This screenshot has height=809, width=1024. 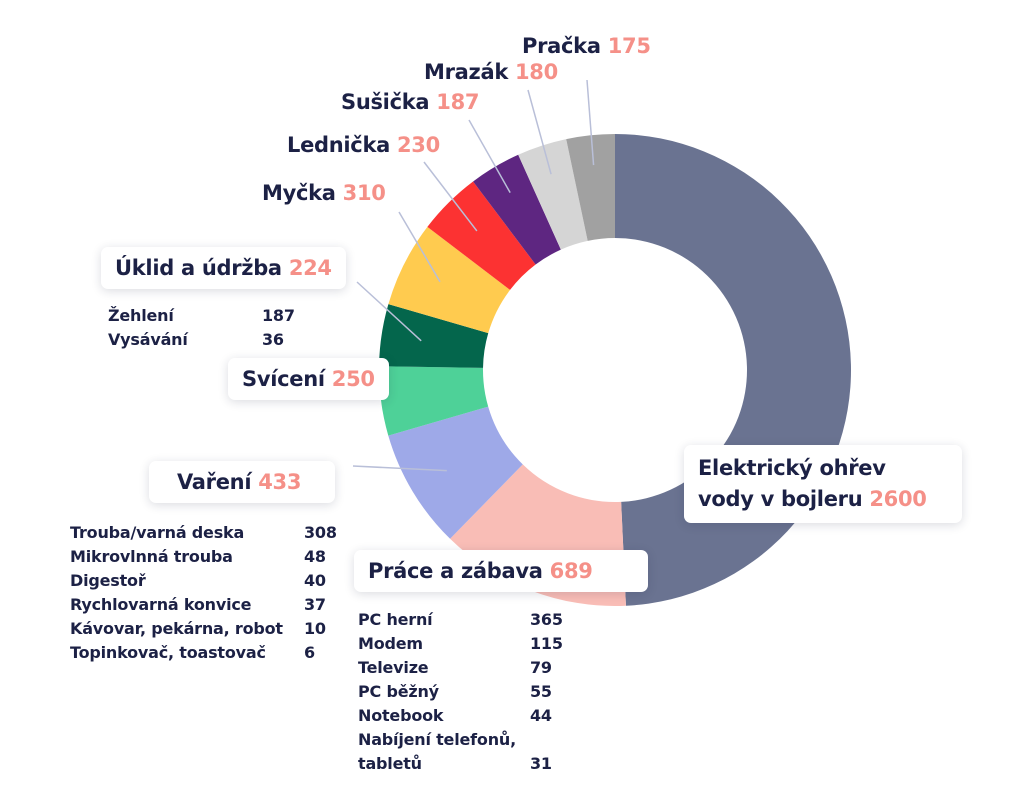 I want to click on slice-bojler, so click(x=733, y=370).